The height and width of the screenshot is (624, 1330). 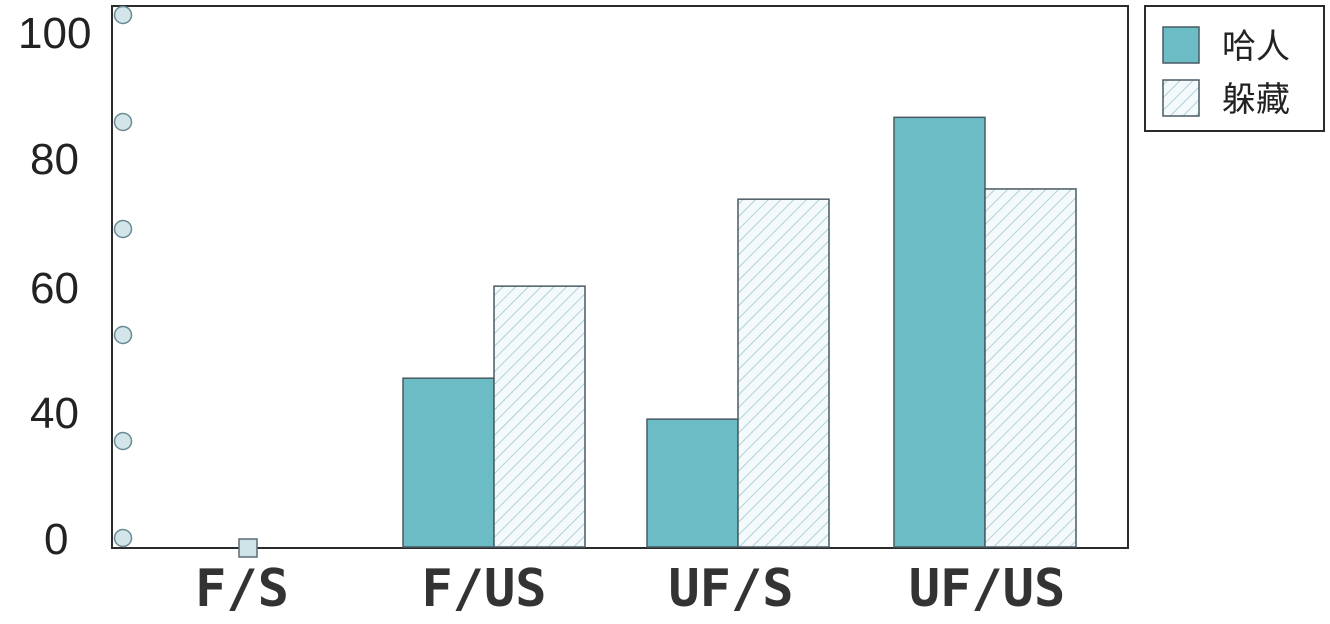 I want to click on legend-swatch-hatched, so click(x=1181, y=98).